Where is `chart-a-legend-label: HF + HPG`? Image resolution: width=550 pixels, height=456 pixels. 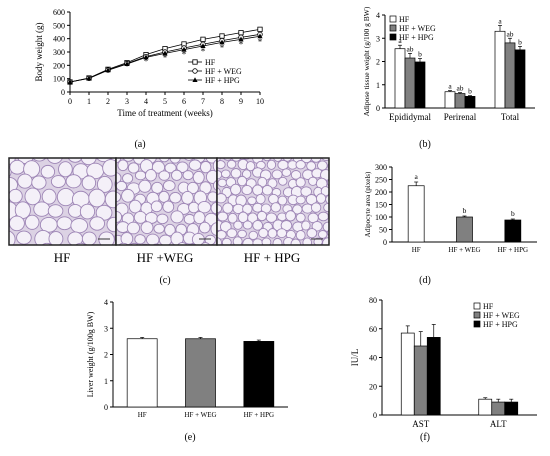
chart-a-legend-label: HF + HPG is located at coordinates (222, 80).